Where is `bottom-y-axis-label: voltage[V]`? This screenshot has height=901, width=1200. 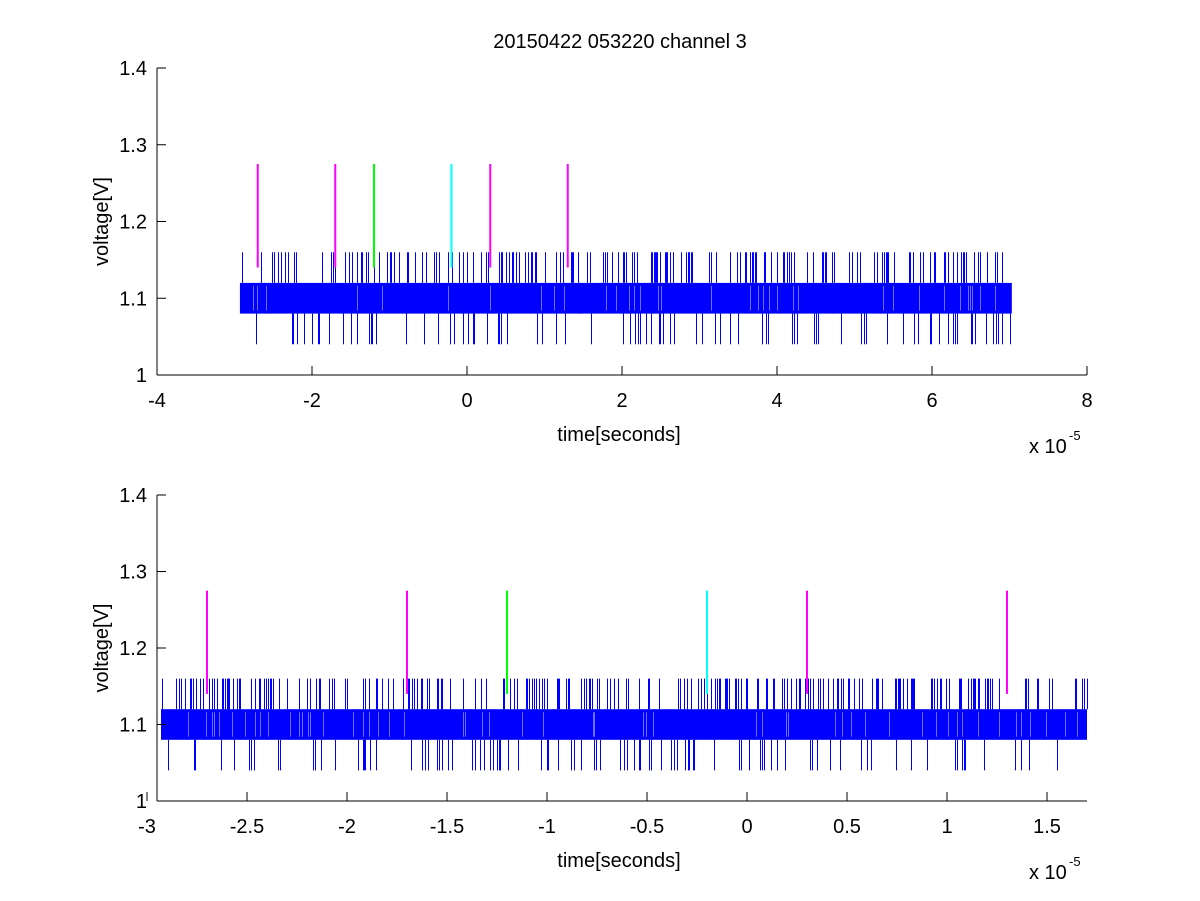
bottom-y-axis-label: voltage[V] is located at coordinates (102, 648).